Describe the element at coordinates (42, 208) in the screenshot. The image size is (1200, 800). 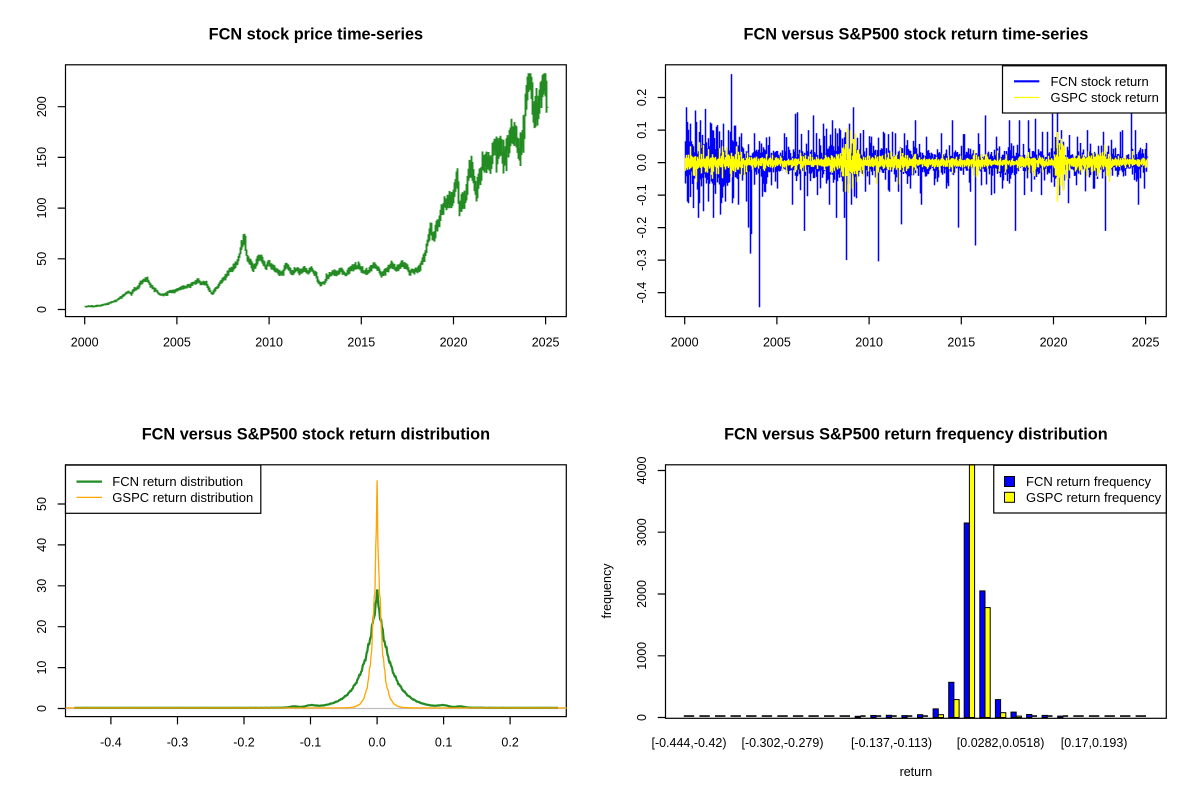
I see `svg-text: 100` at that location.